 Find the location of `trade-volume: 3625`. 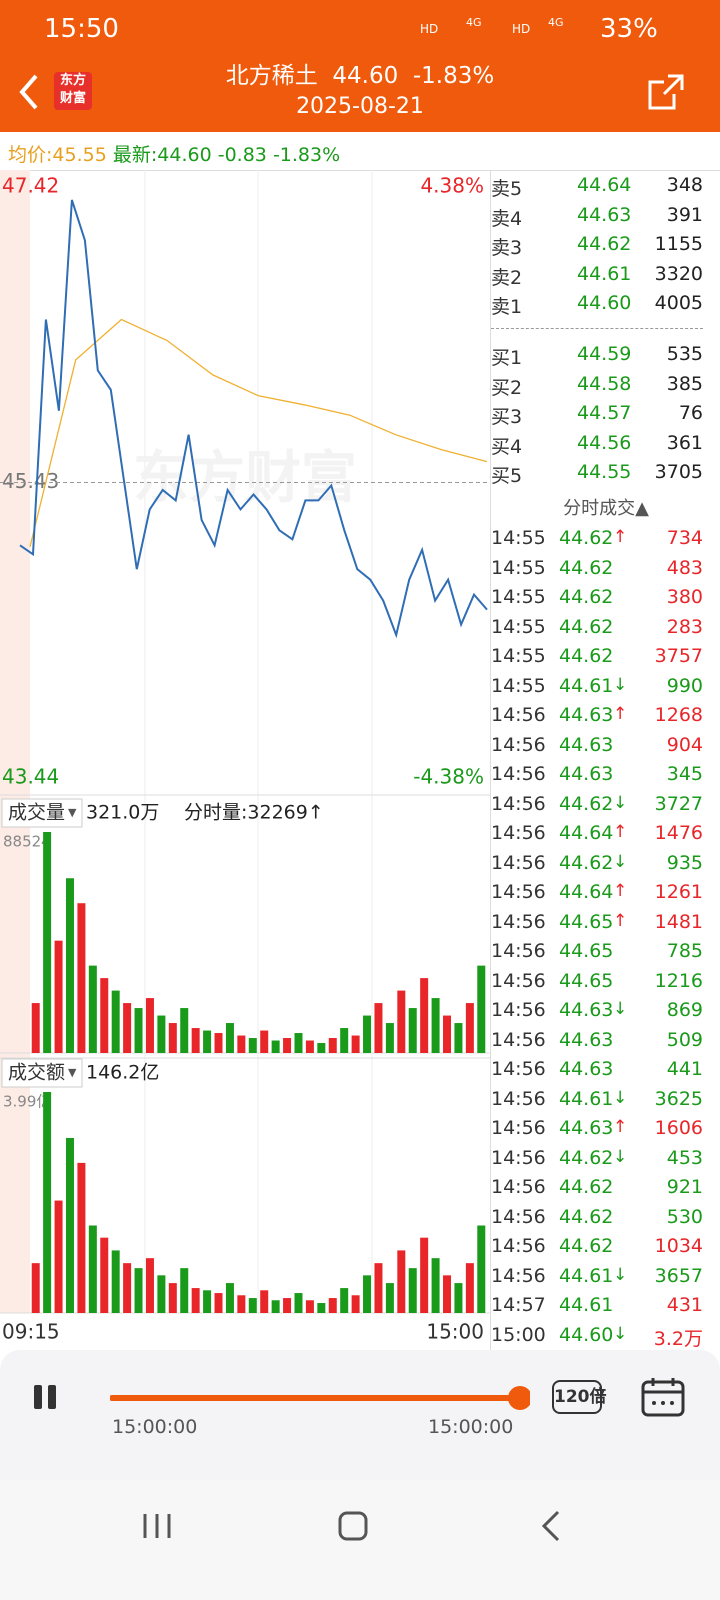

trade-volume: 3625 is located at coordinates (678, 1098).